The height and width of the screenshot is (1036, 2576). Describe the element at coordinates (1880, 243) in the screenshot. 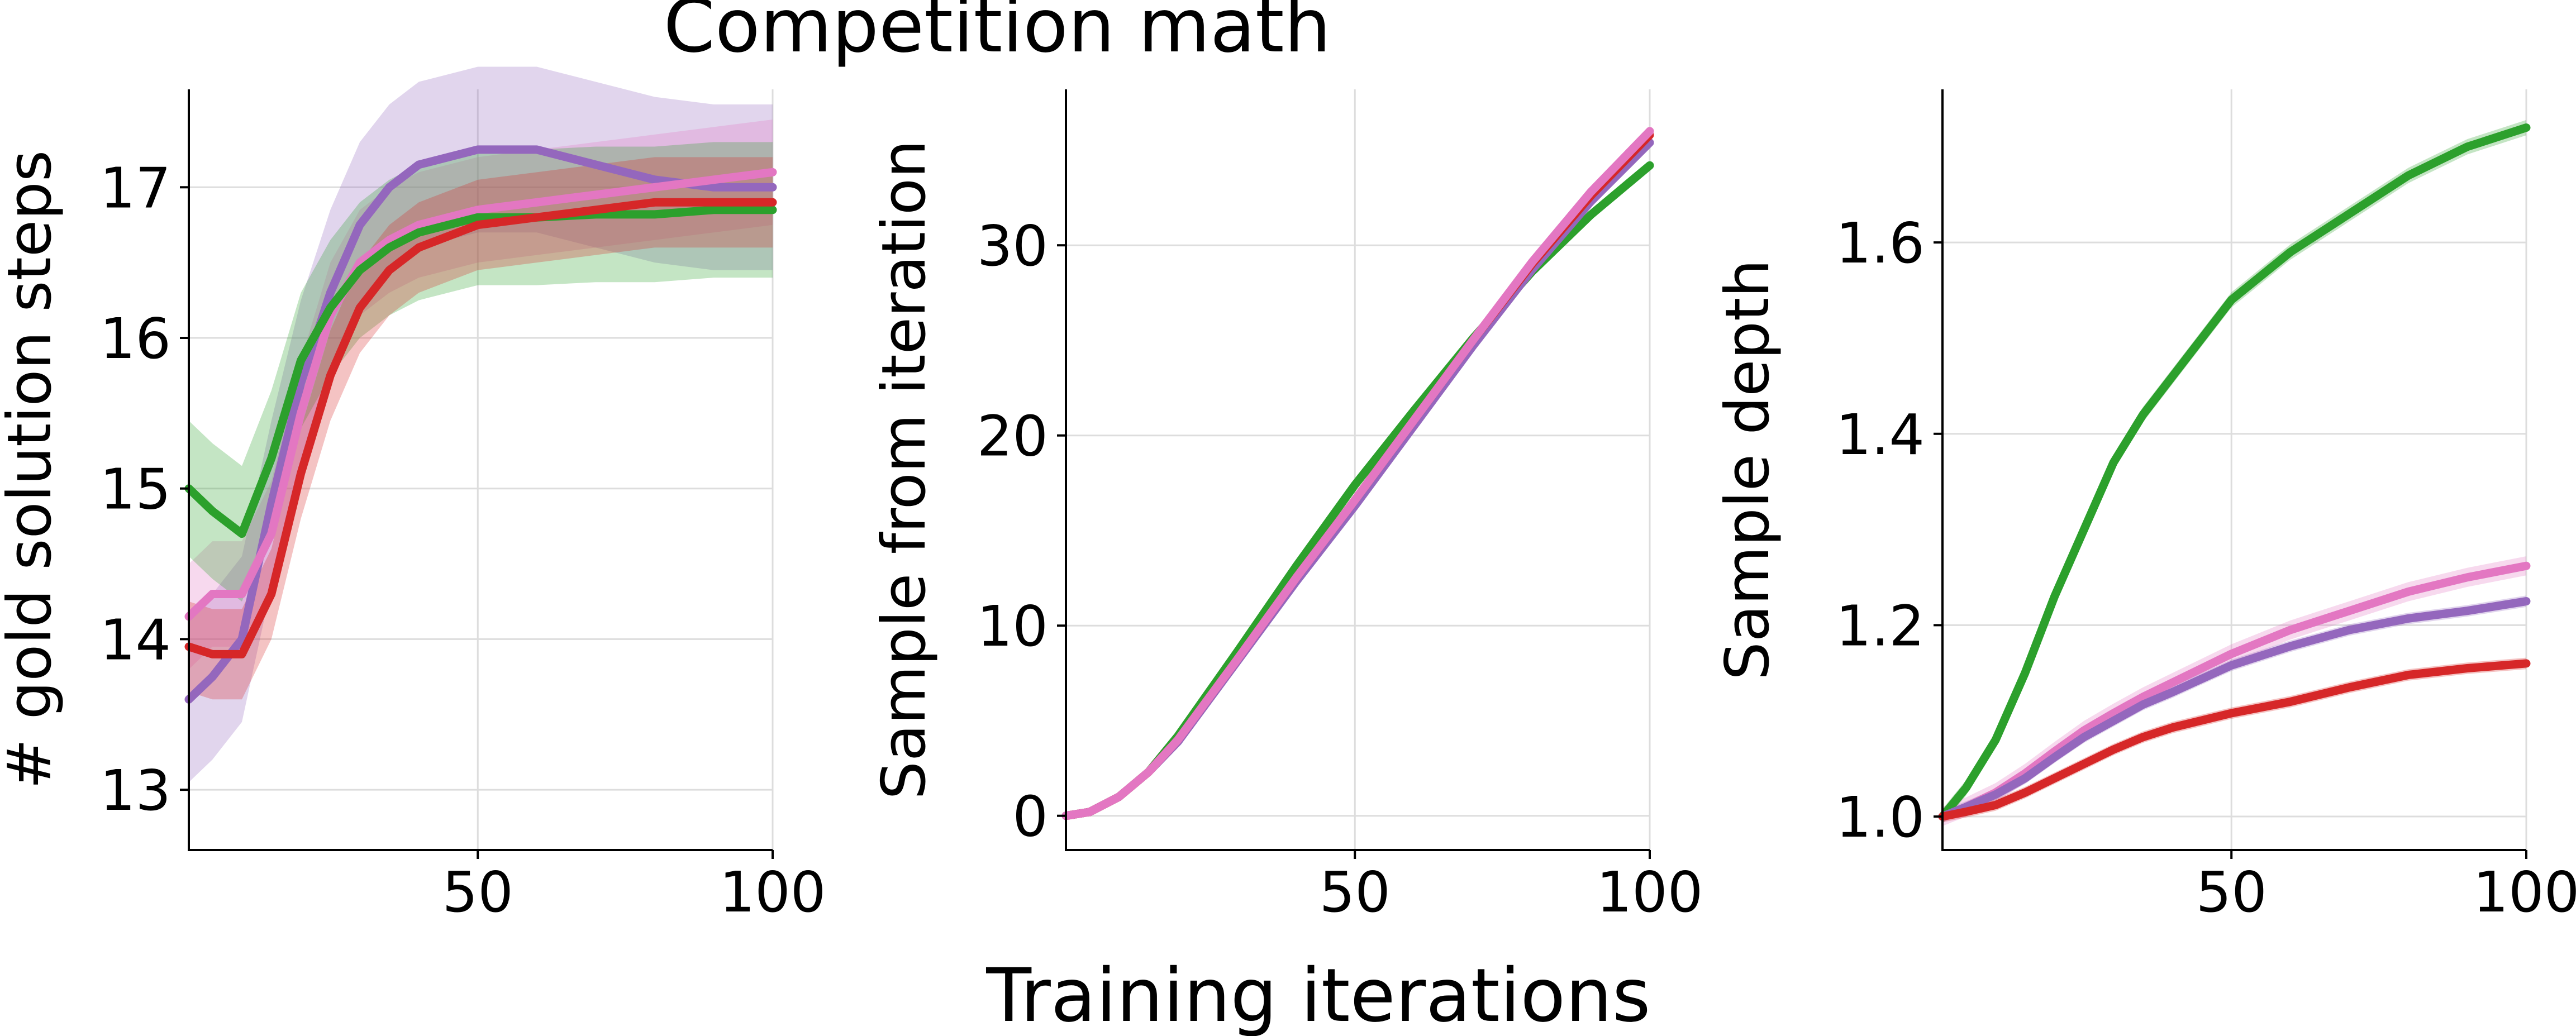

I see `y-tick-label: 1.6` at that location.